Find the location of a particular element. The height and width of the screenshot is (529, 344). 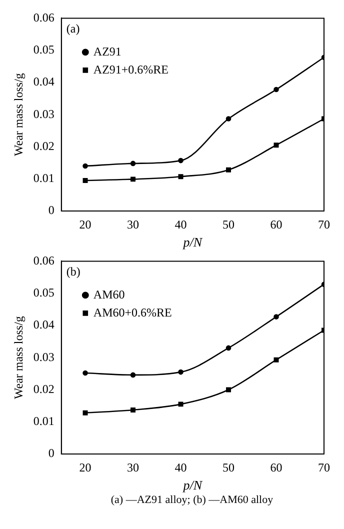

annotation: (b) is located at coordinates (73, 271).